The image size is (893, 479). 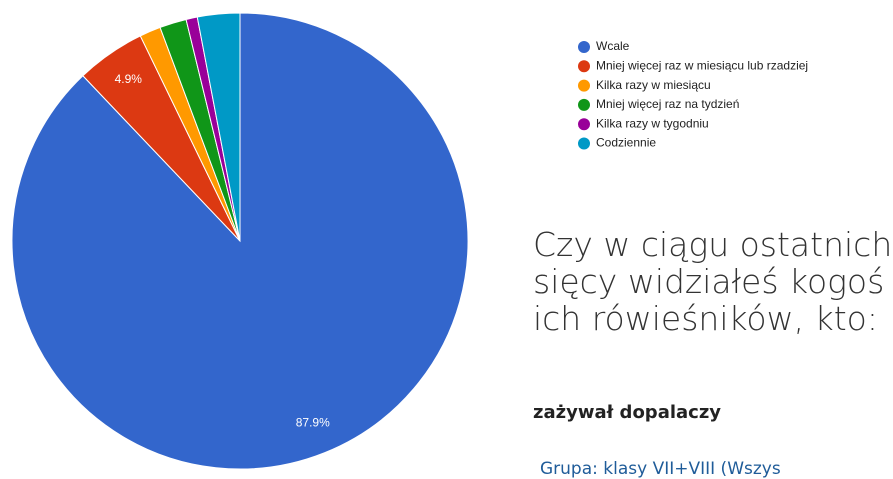 What do you see at coordinates (702, 65) in the screenshot?
I see `legend-label: Mniej więcej raz w miesiącu lub rzadziej` at bounding box center [702, 65].